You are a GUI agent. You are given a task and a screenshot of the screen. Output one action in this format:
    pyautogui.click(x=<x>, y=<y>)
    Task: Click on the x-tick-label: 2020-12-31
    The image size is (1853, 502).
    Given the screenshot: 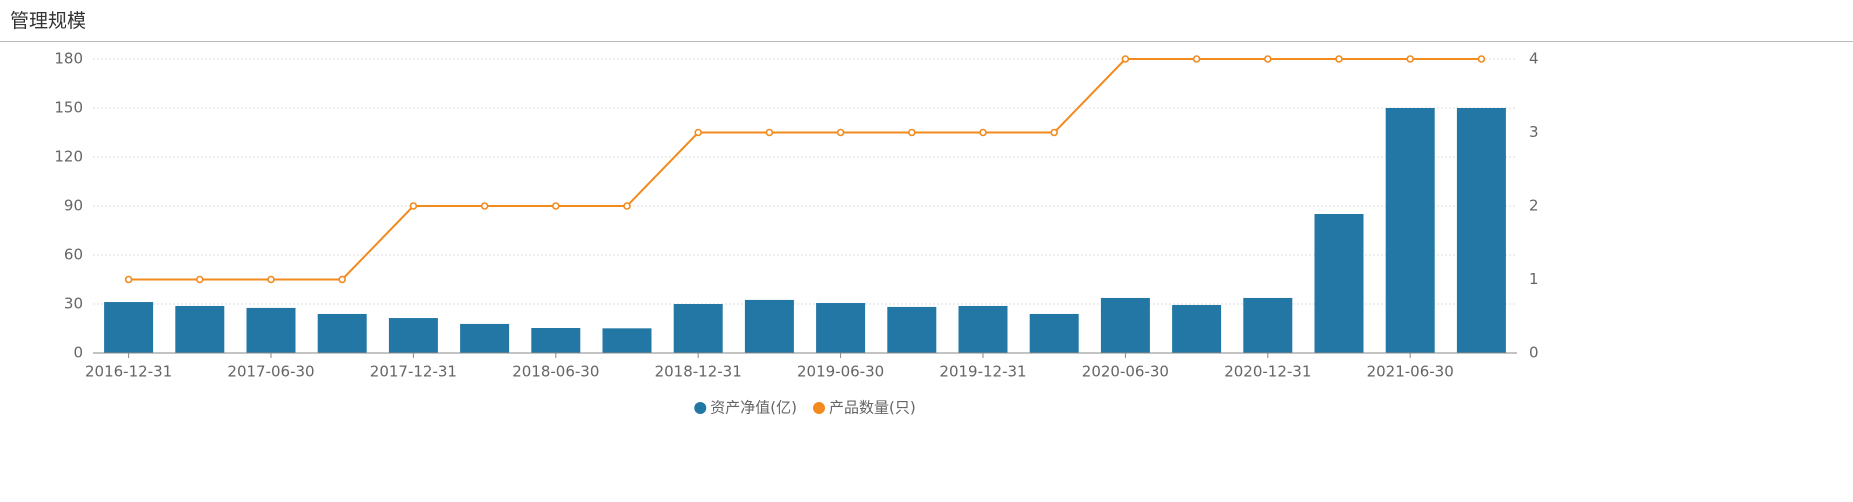 What is the action you would take?
    pyautogui.click(x=1267, y=372)
    